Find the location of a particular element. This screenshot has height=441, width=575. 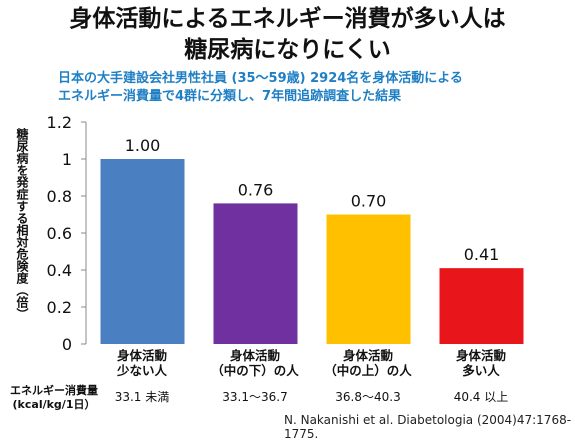

category-label-3: 身体活動 多い人 is located at coordinates (480, 363).